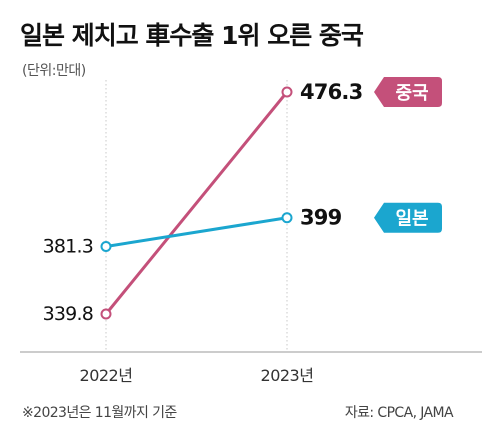  What do you see at coordinates (331, 92) in the screenshot?
I see `data-label: 476.3` at bounding box center [331, 92].